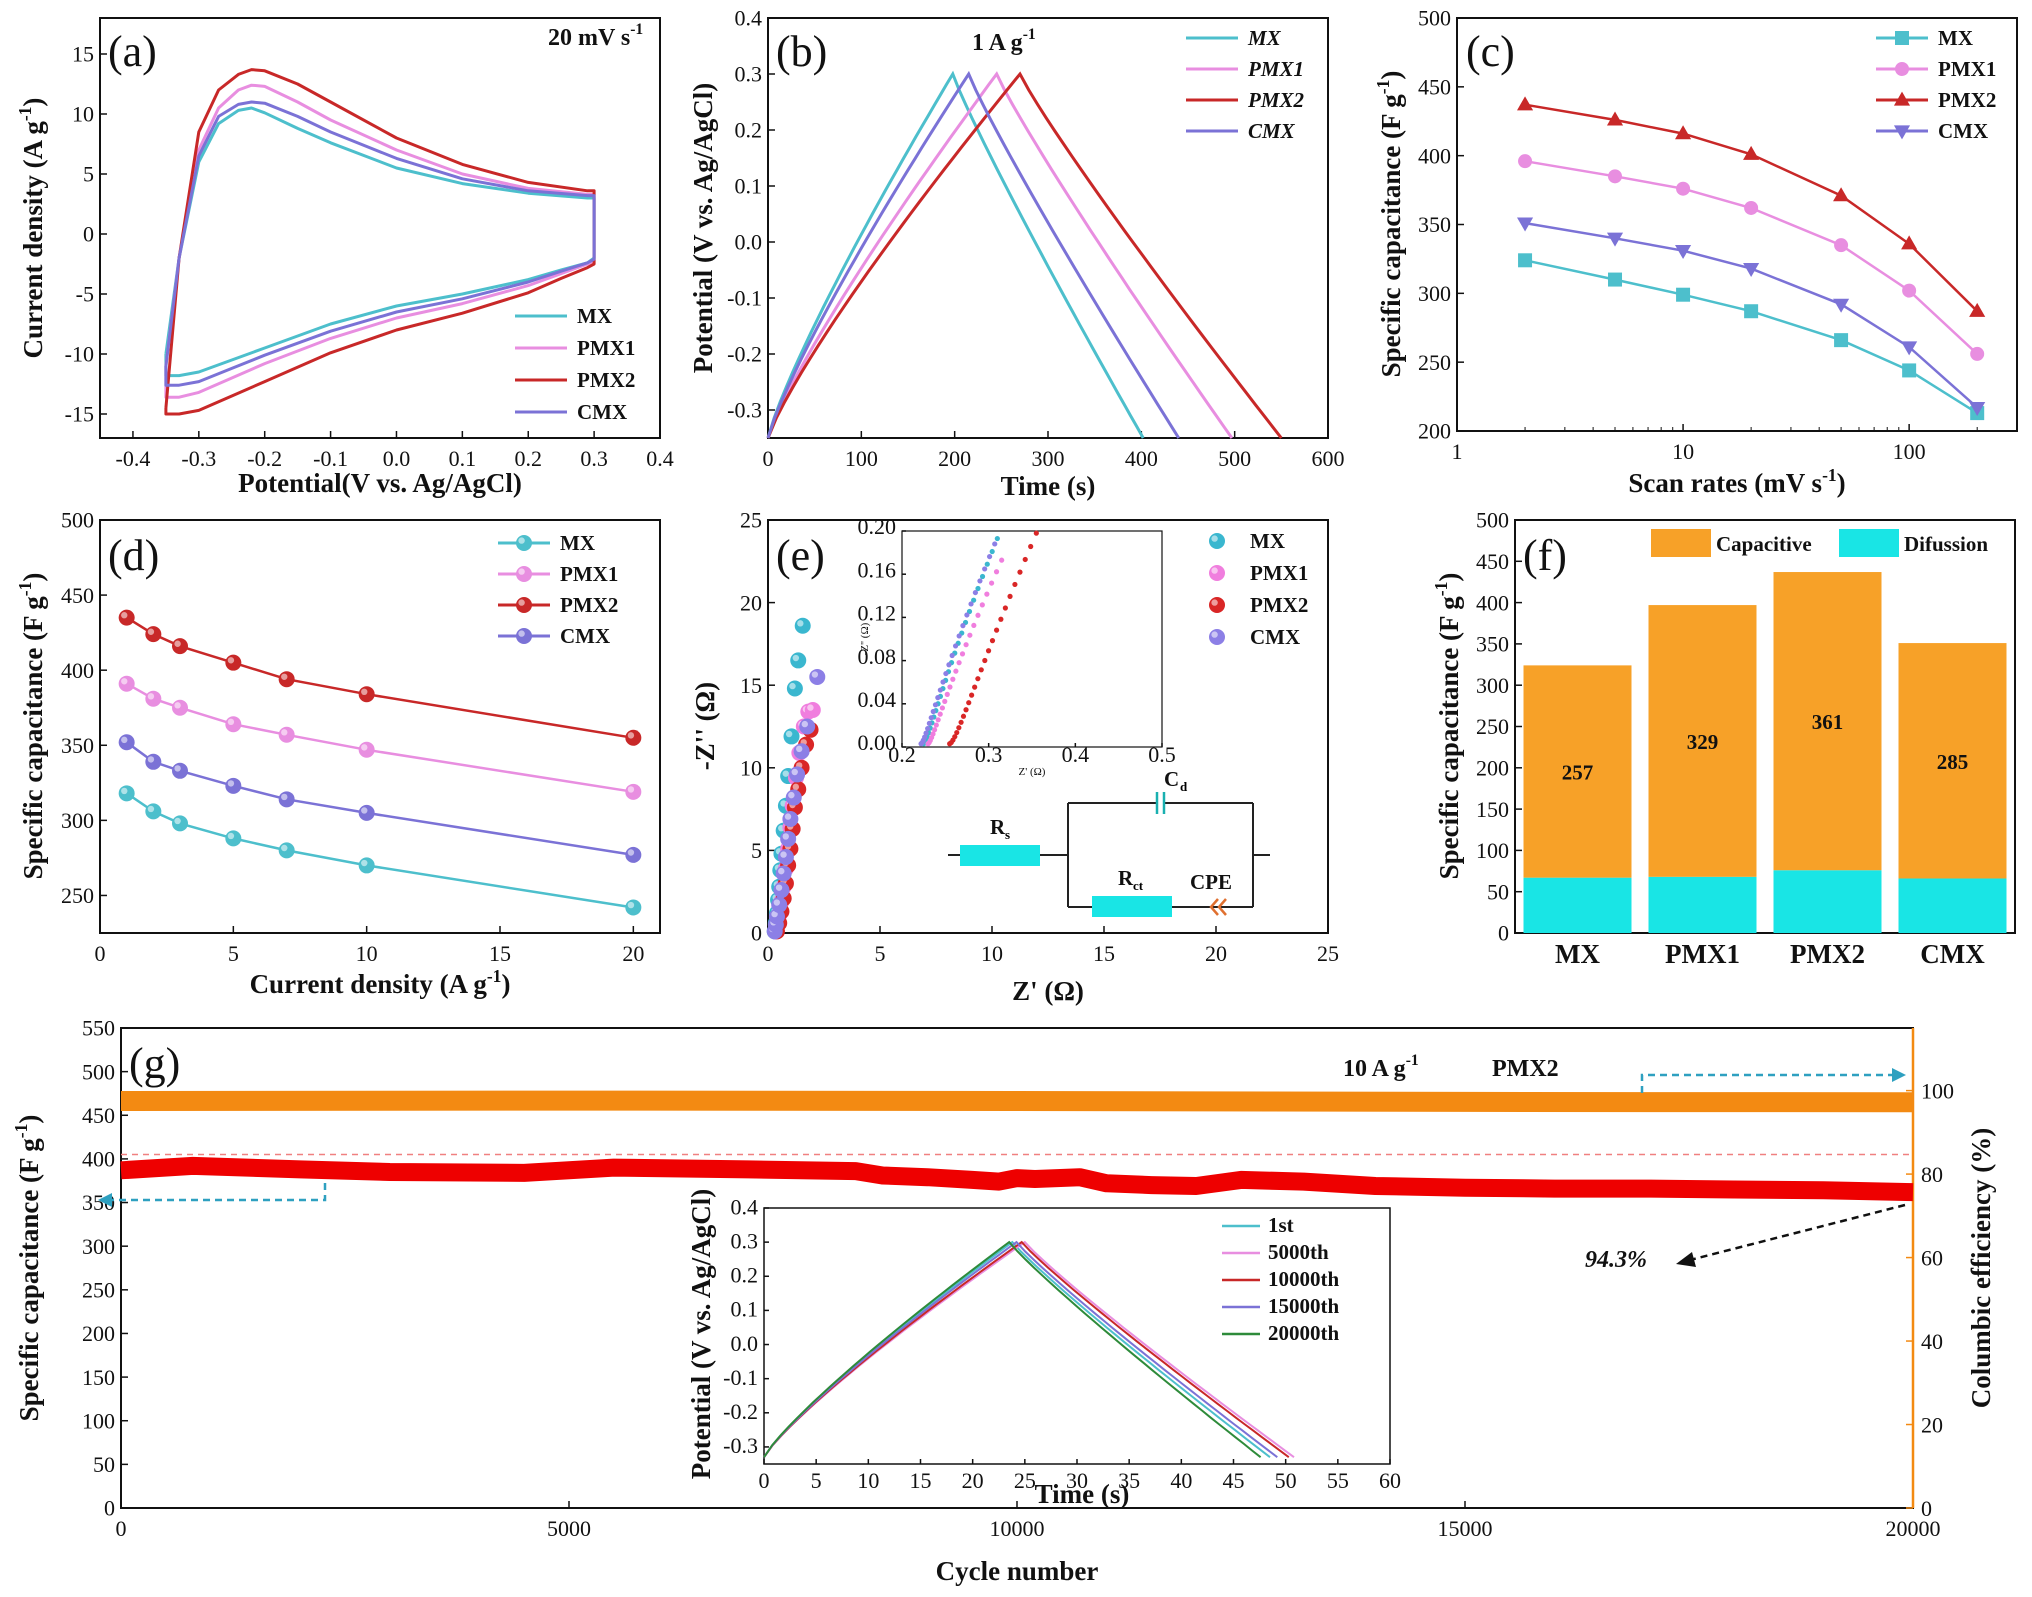 This screenshot has height=1597, width=2032. I want to click on retention-arrow, so click(1797, 1232).